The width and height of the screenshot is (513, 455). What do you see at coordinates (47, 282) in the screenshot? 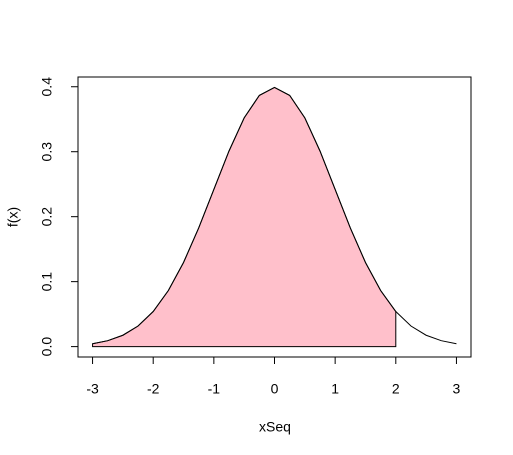
I see `y-tick-label: 0.1` at bounding box center [47, 282].